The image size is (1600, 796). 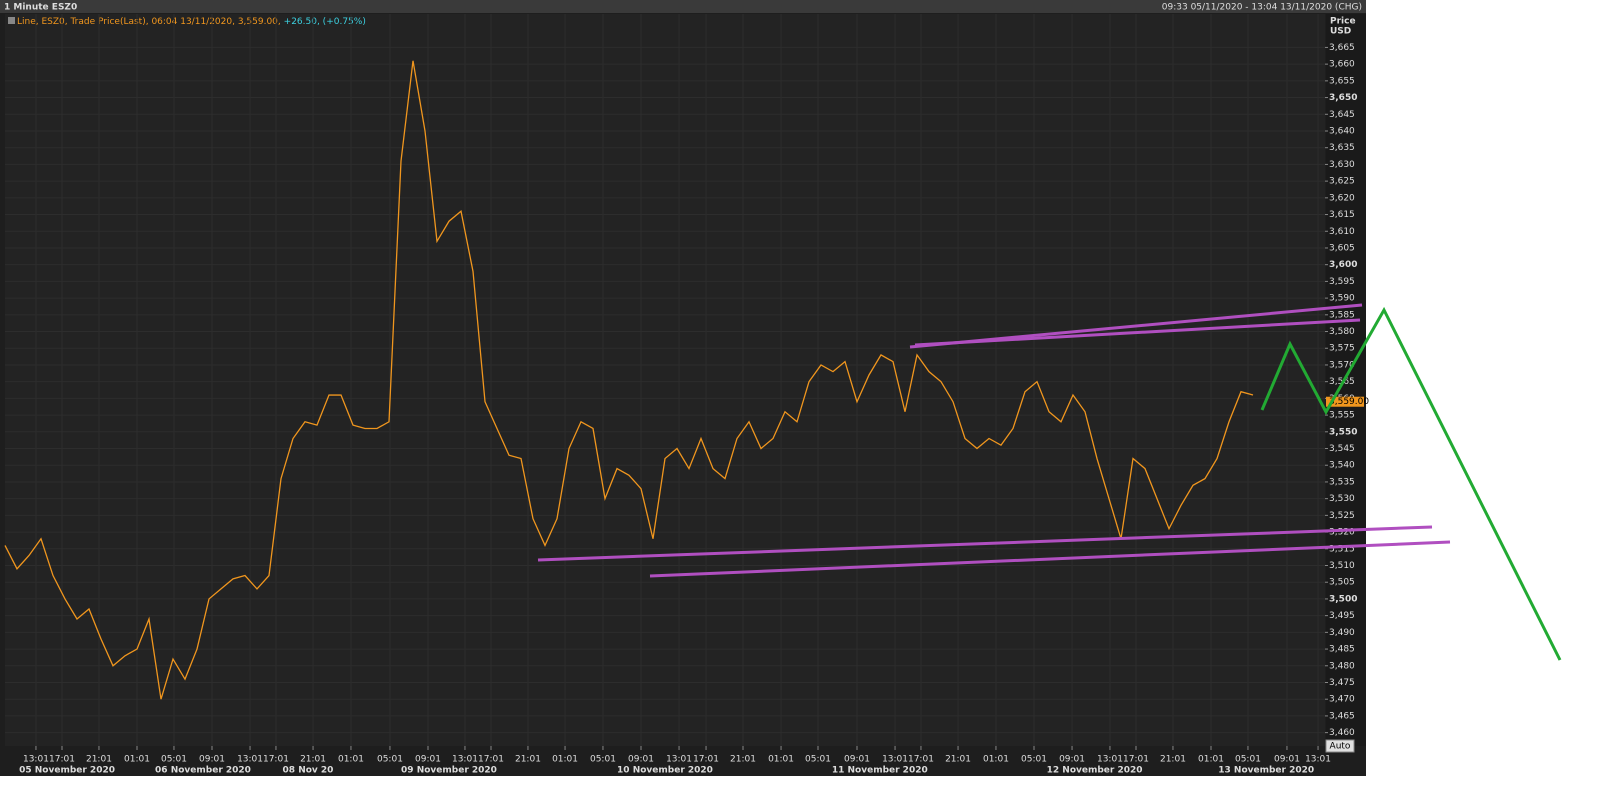 I want to click on y-tick-label: 3,570, so click(x=1342, y=365).